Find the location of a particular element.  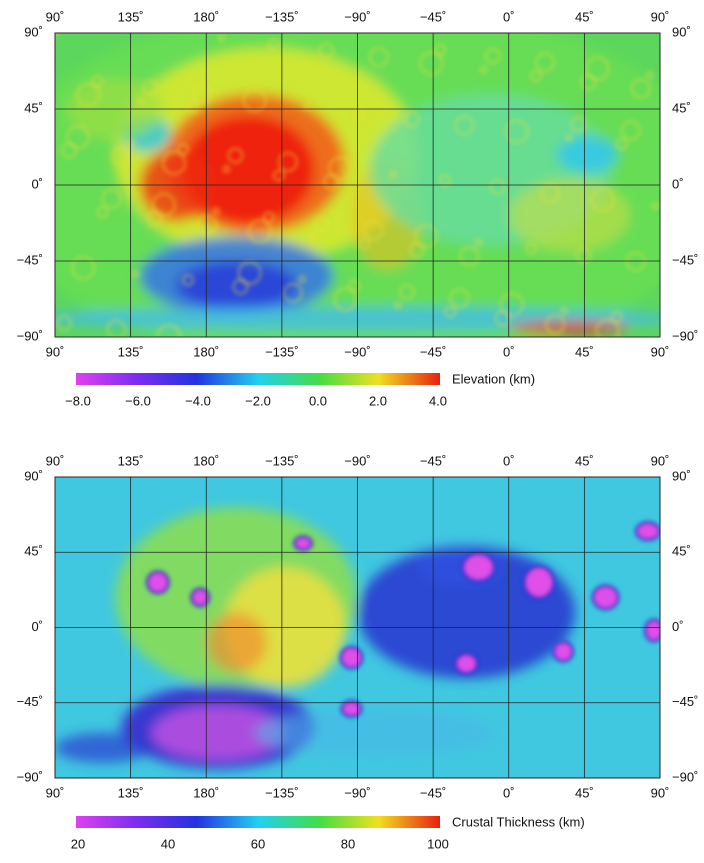

colorbar-tick-label: 100 is located at coordinates (438, 843).